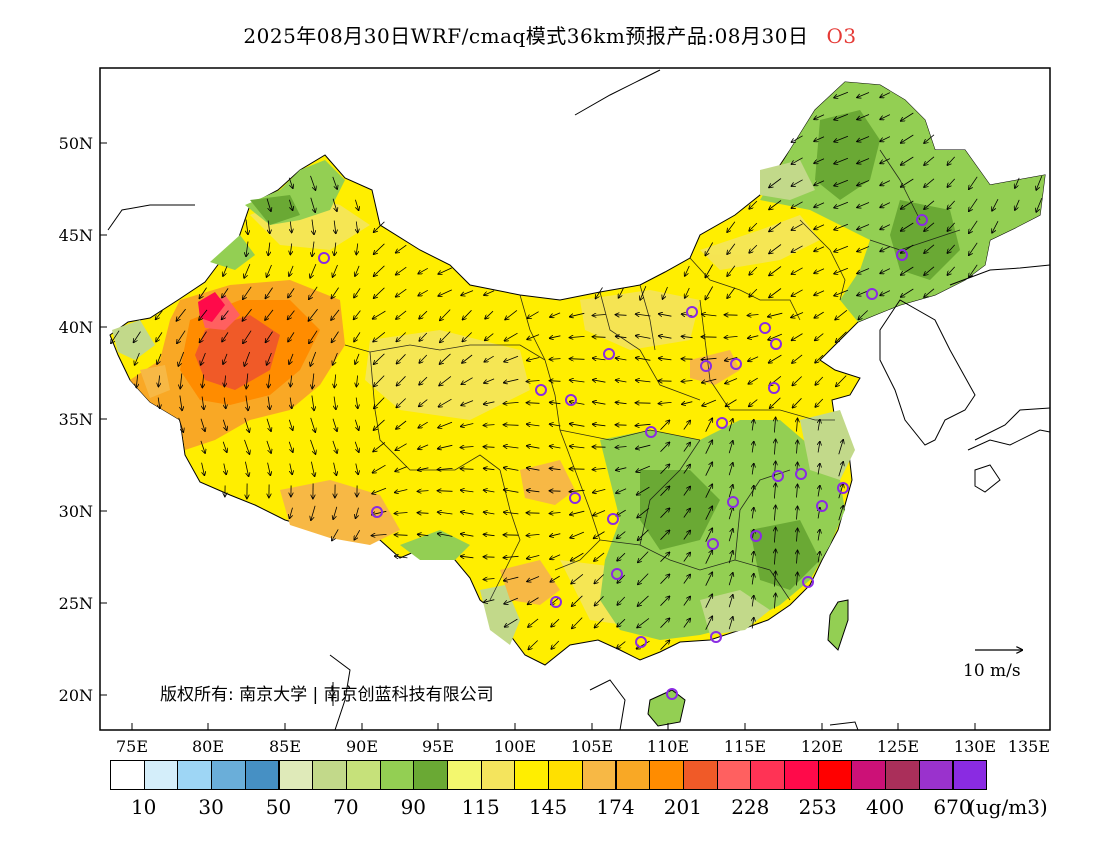 The height and width of the screenshot is (850, 1100). Describe the element at coordinates (817, 807) in the screenshot. I see `colorbar-label: 253` at that location.